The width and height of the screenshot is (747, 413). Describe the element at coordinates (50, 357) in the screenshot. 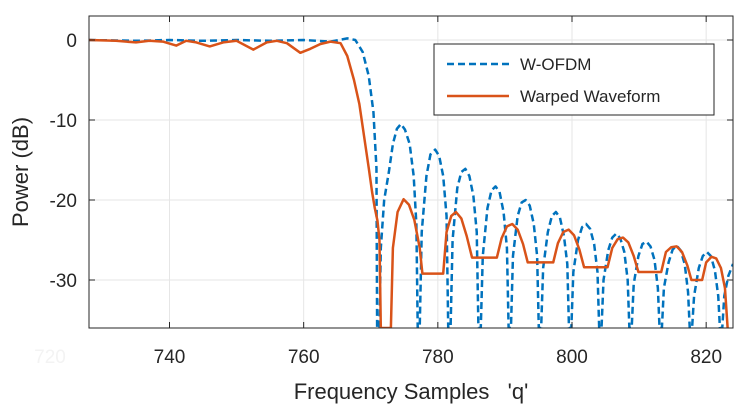

I see `x-tick-label: 720` at that location.